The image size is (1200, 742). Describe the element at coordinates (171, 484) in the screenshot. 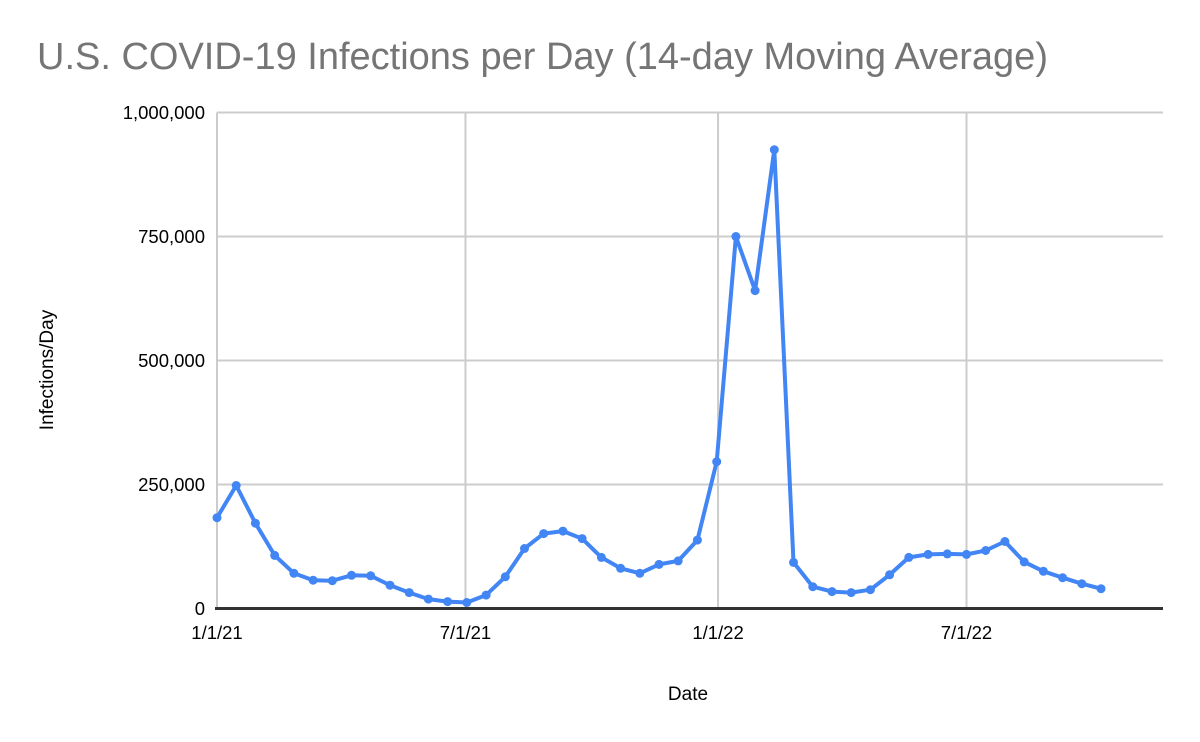

I see `y-tick-label: 250,000` at that location.